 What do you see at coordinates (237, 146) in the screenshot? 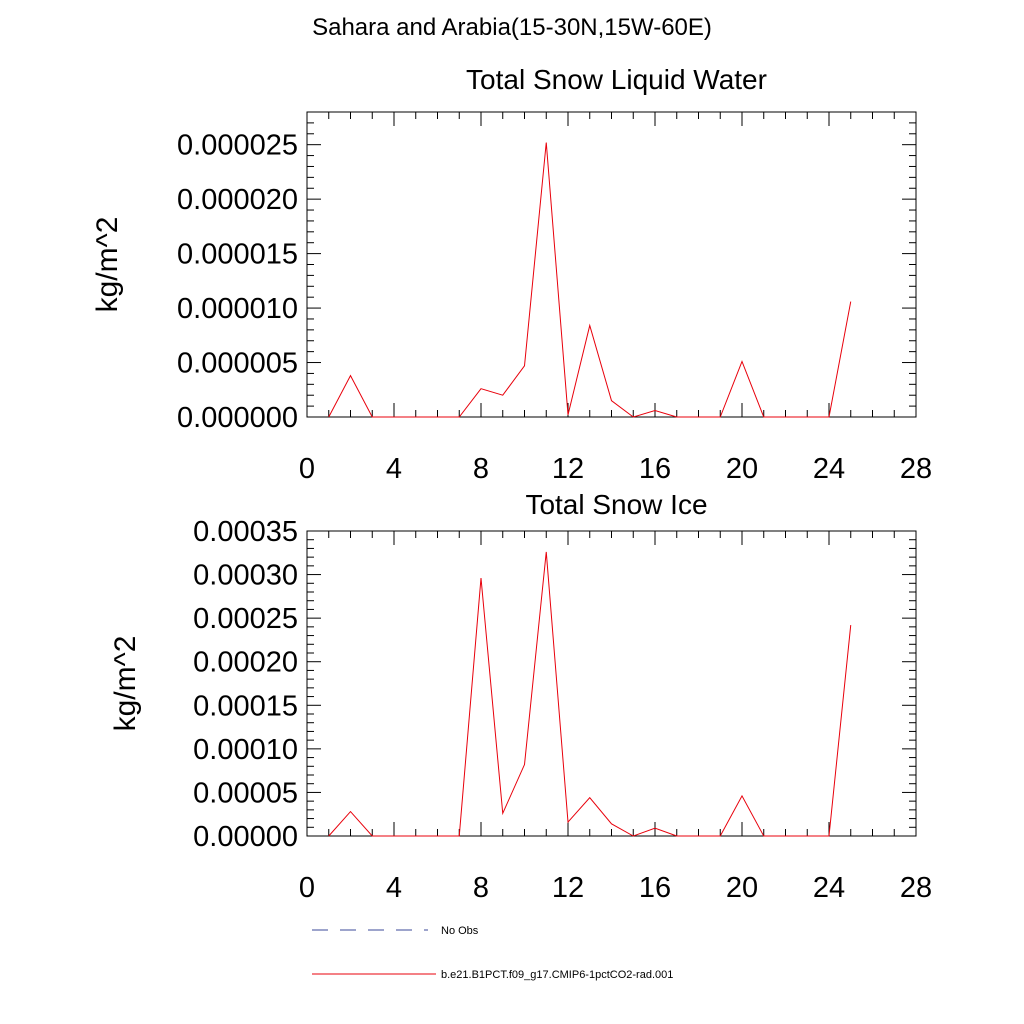
I see `y-tick-label: 0.000025` at bounding box center [237, 146].